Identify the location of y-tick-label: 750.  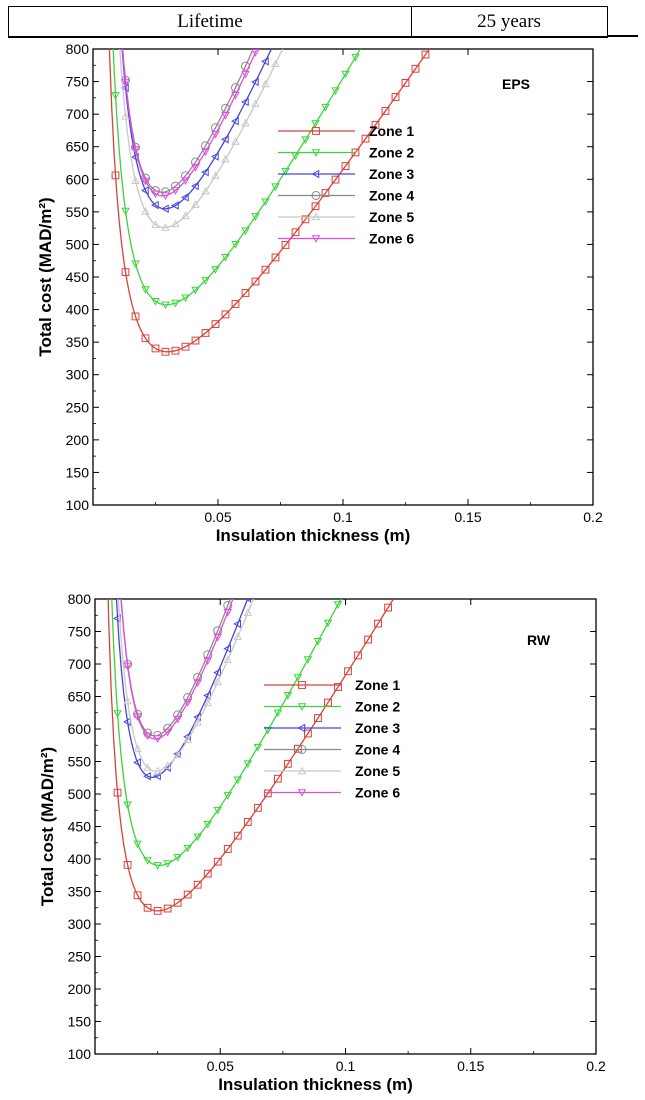
(80, 632).